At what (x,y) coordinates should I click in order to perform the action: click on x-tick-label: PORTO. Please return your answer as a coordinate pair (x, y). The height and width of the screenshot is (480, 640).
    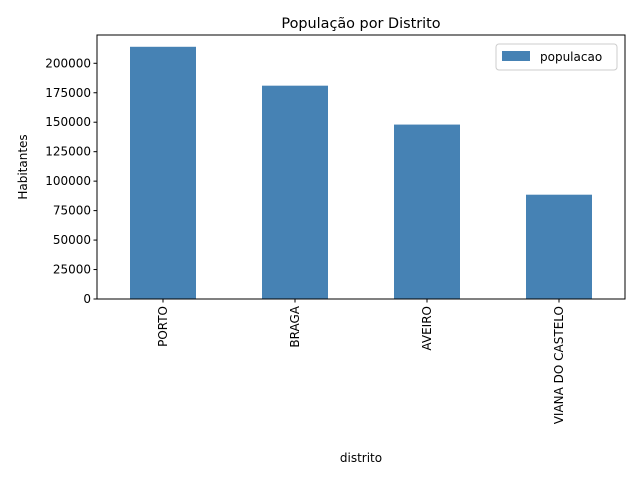
    Looking at the image, I should click on (163, 326).